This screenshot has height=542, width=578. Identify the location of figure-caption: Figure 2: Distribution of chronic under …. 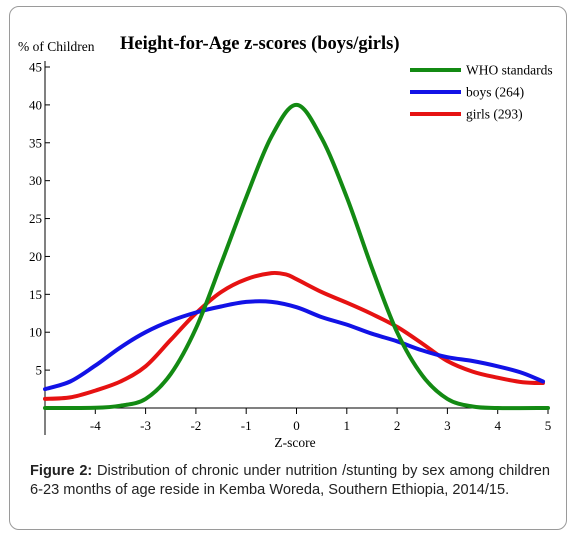
(290, 481).